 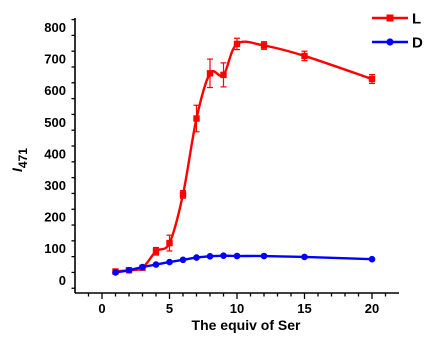 I want to click on y-tick-label: 0, so click(x=62, y=280).